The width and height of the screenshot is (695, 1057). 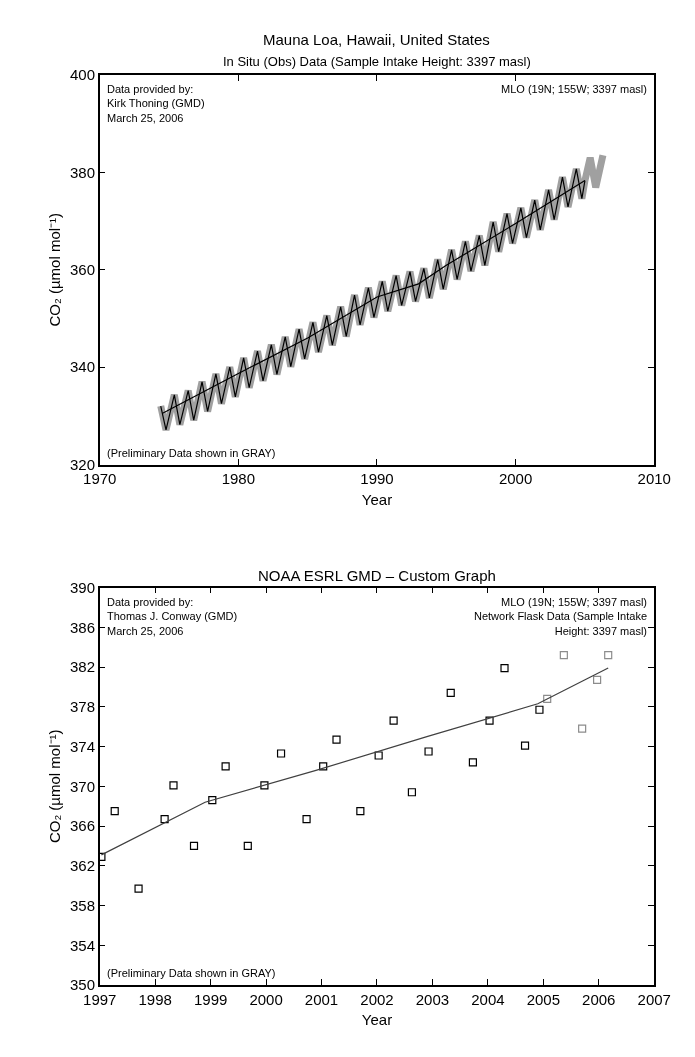 I want to click on y-tick-label: 362, so click(x=82, y=866).